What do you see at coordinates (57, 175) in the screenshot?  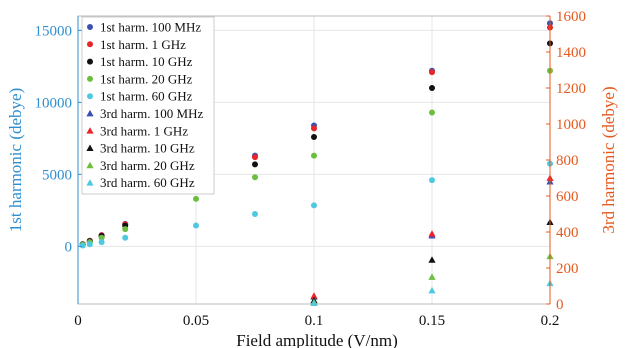 I see `left-tick-label: 5000` at bounding box center [57, 175].